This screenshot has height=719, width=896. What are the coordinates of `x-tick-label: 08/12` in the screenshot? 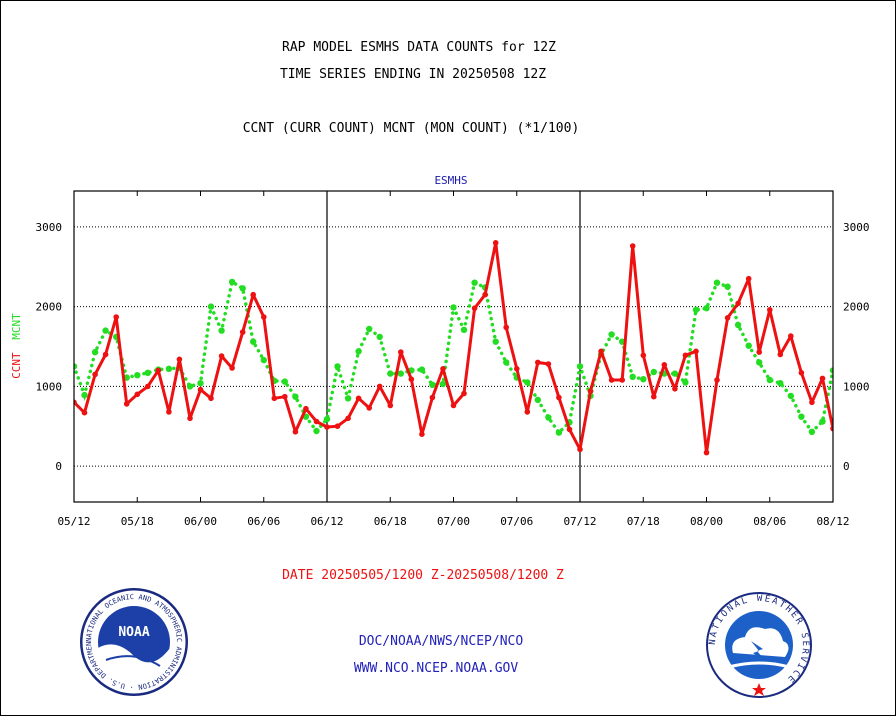 It's located at (832, 521).